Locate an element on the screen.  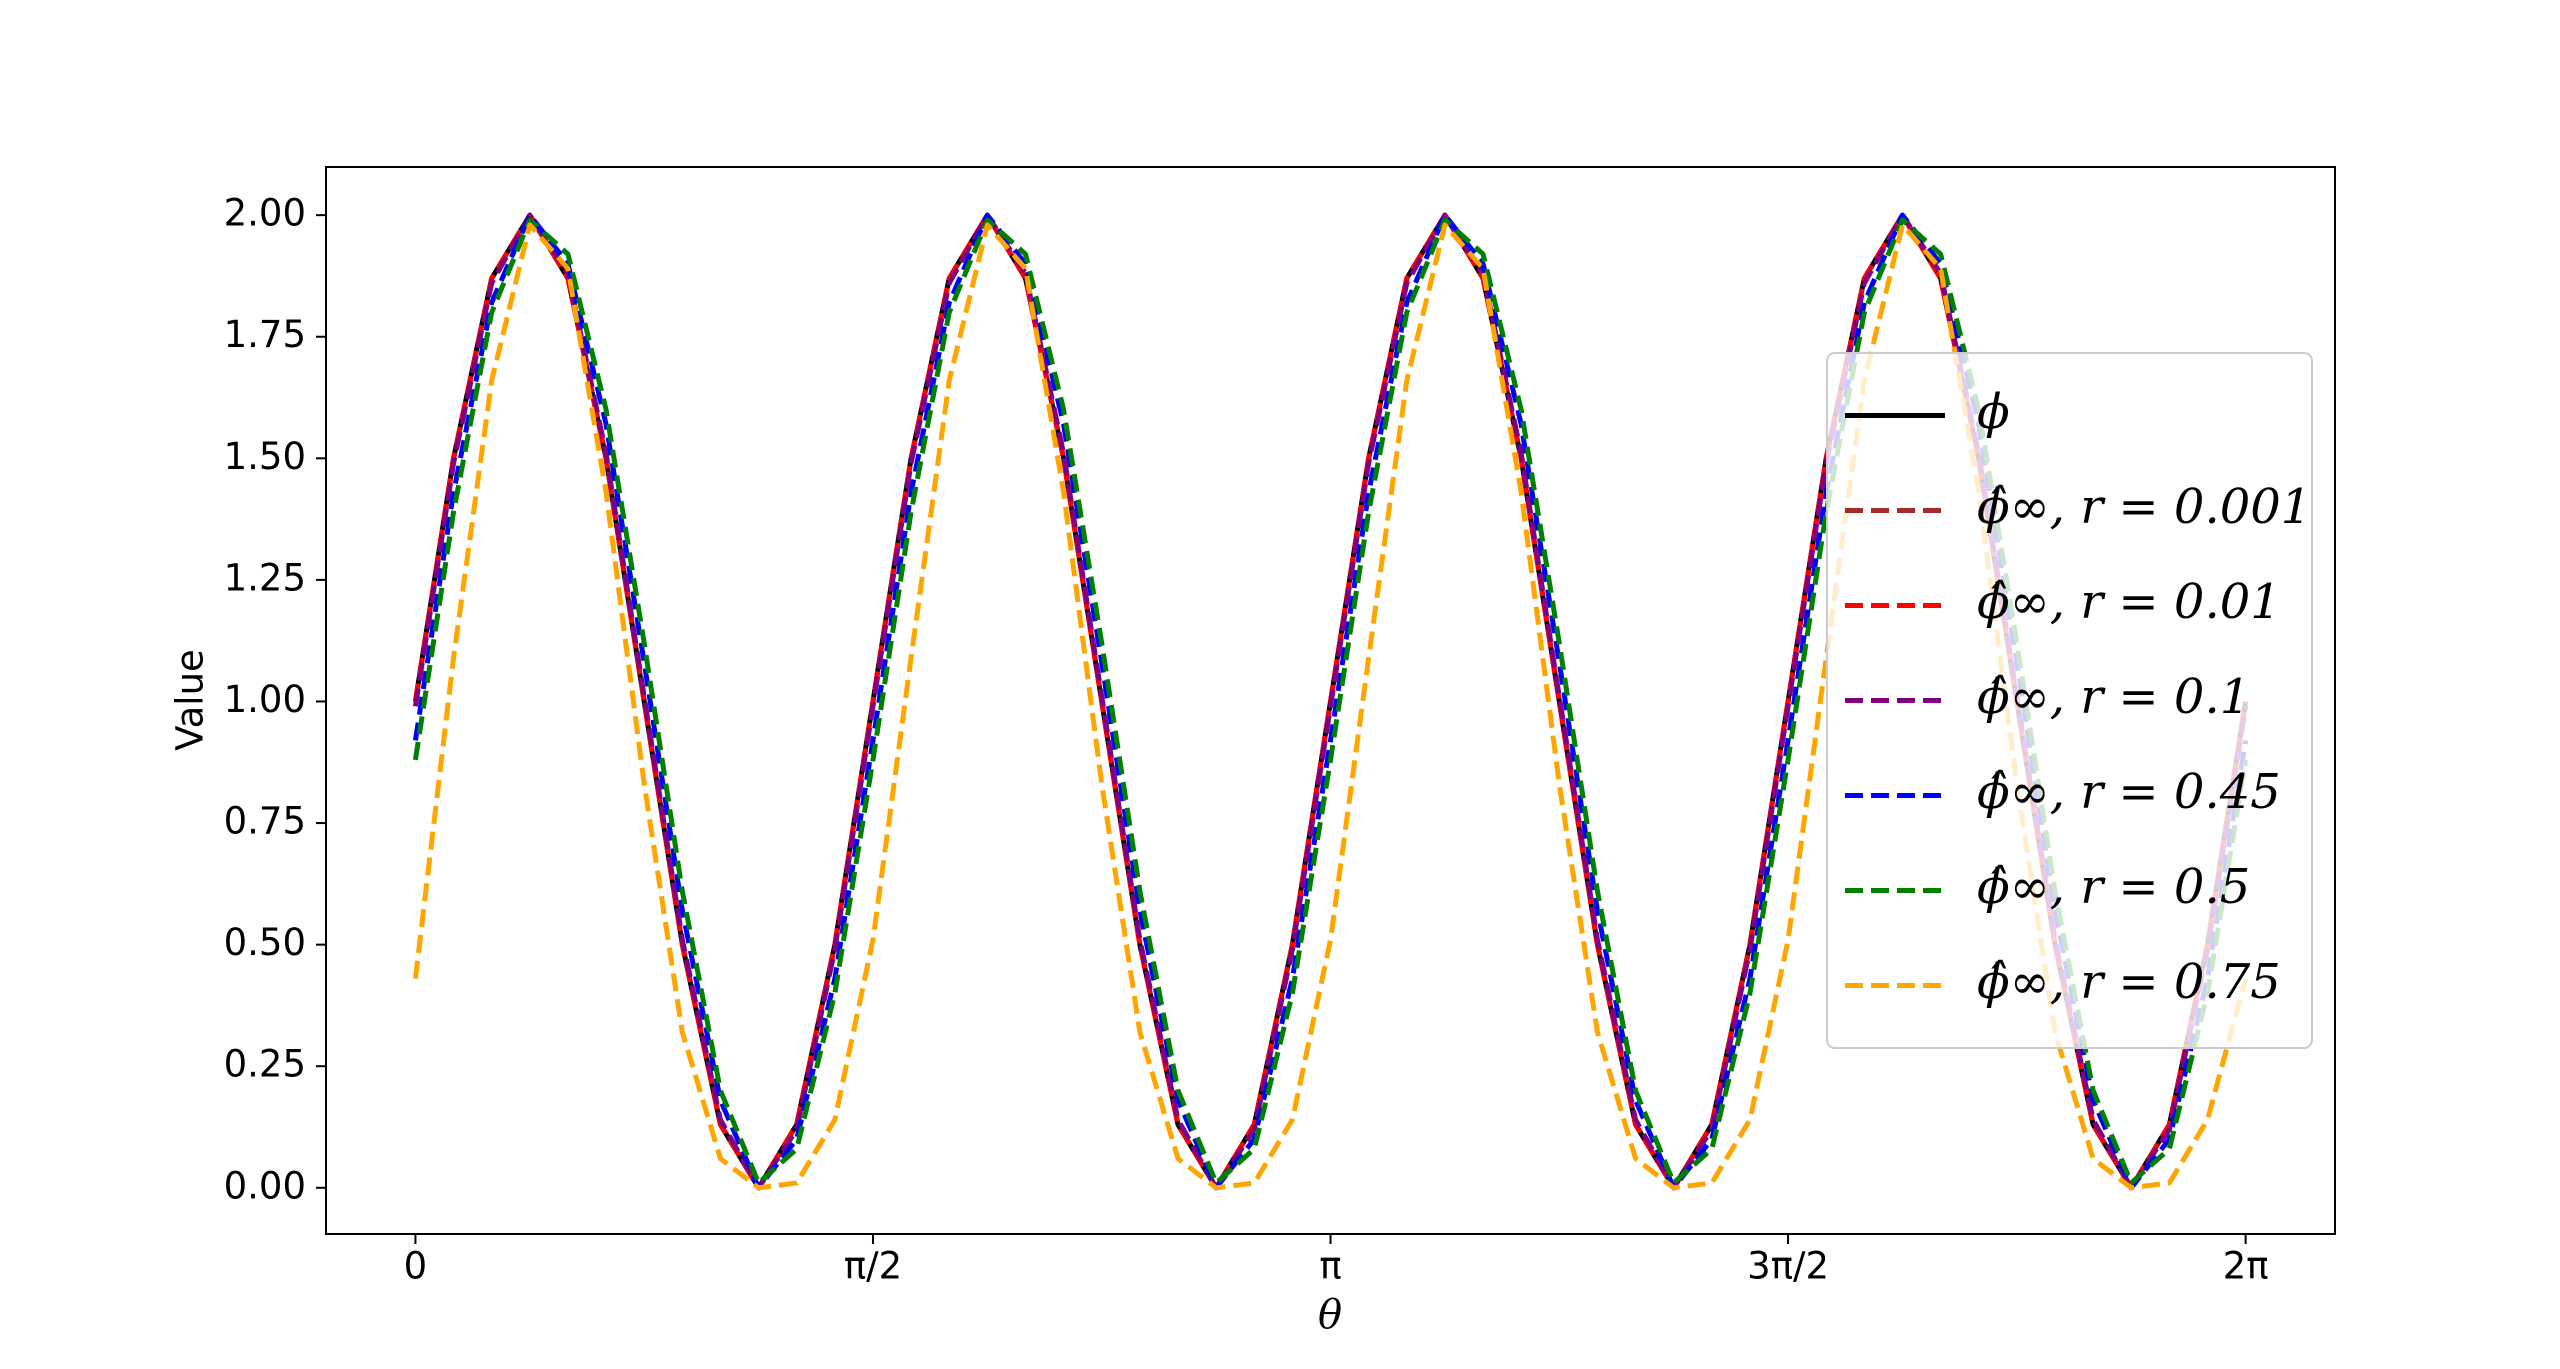
y-tick-label: 0.25 is located at coordinates (265, 1064).